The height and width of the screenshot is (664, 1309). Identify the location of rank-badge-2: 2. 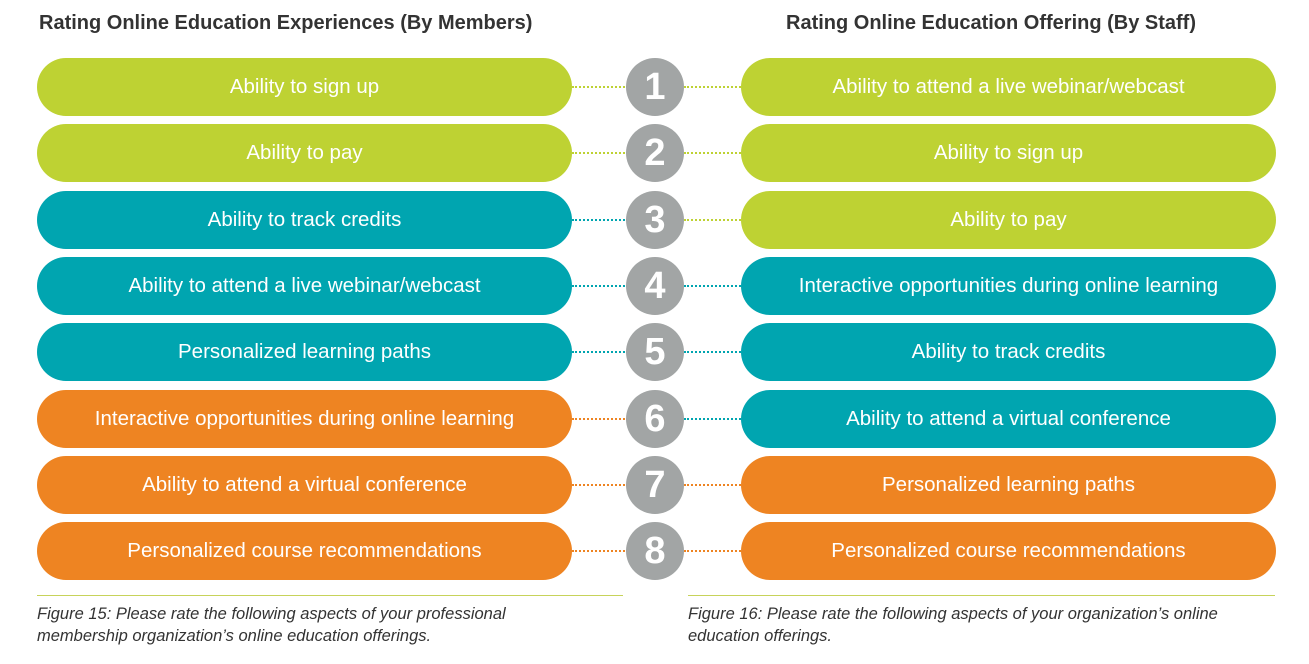
(655, 153).